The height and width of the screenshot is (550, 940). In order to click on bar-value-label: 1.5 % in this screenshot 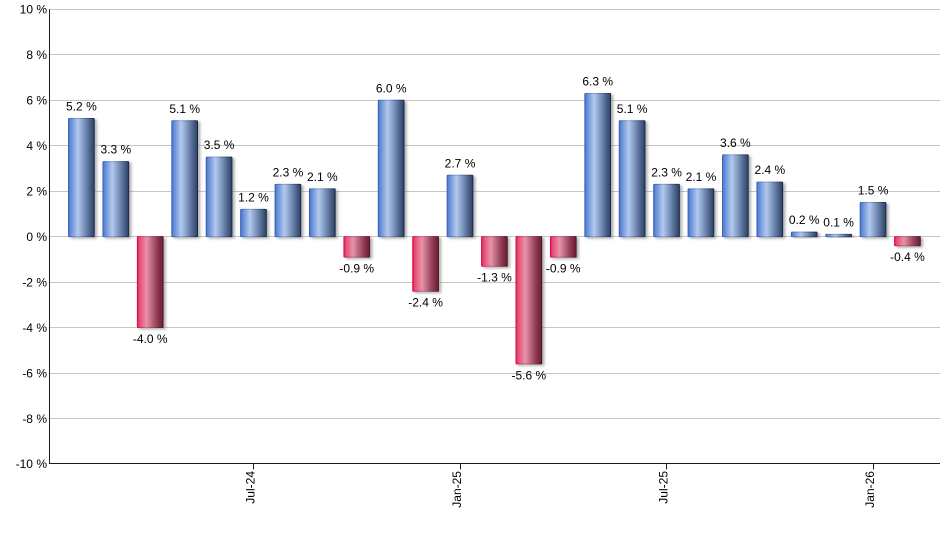, I will do `click(873, 191)`.